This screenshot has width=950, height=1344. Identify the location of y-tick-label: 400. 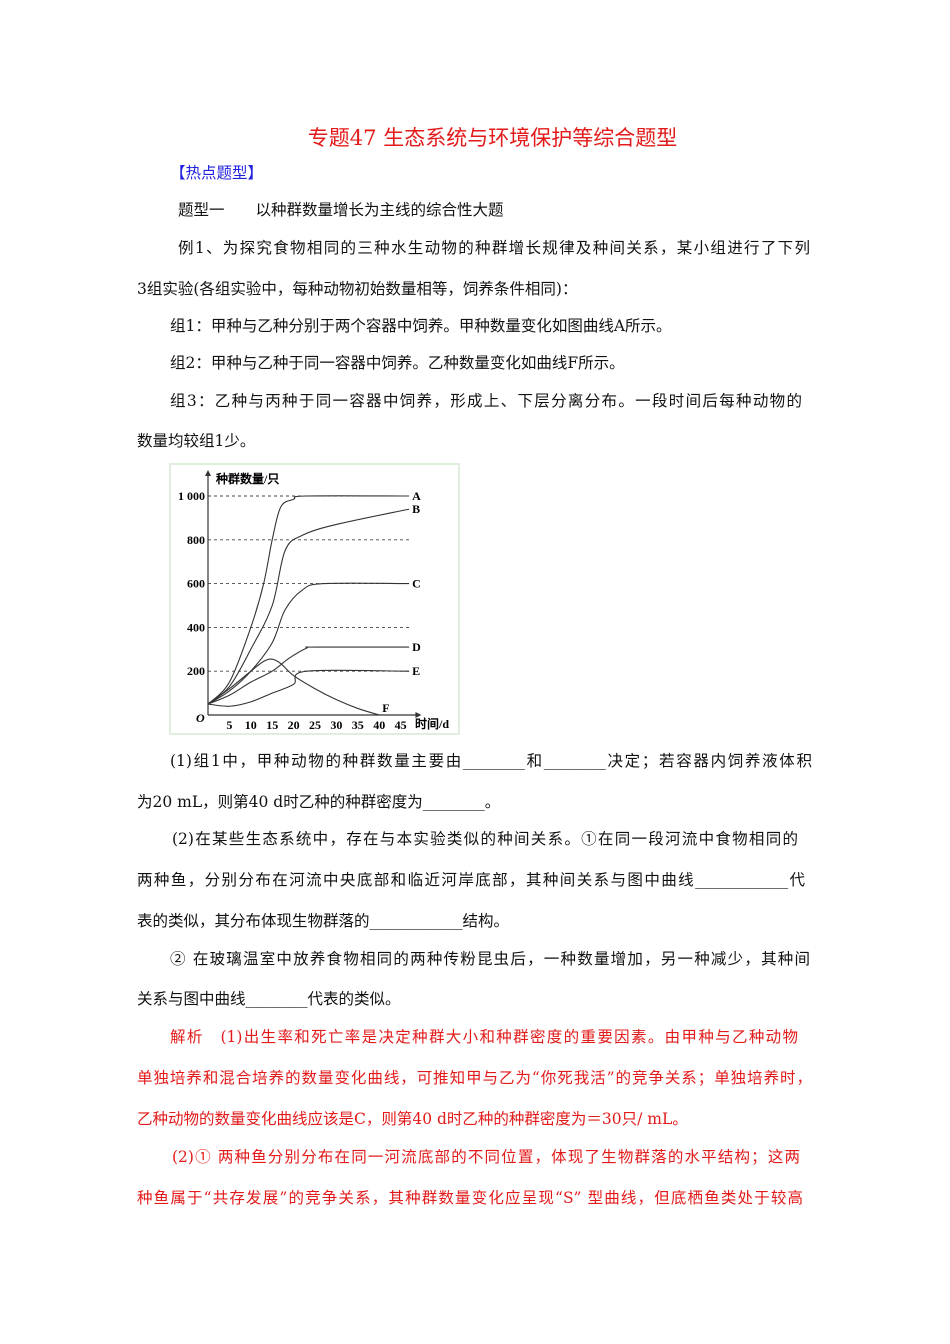
(196, 627).